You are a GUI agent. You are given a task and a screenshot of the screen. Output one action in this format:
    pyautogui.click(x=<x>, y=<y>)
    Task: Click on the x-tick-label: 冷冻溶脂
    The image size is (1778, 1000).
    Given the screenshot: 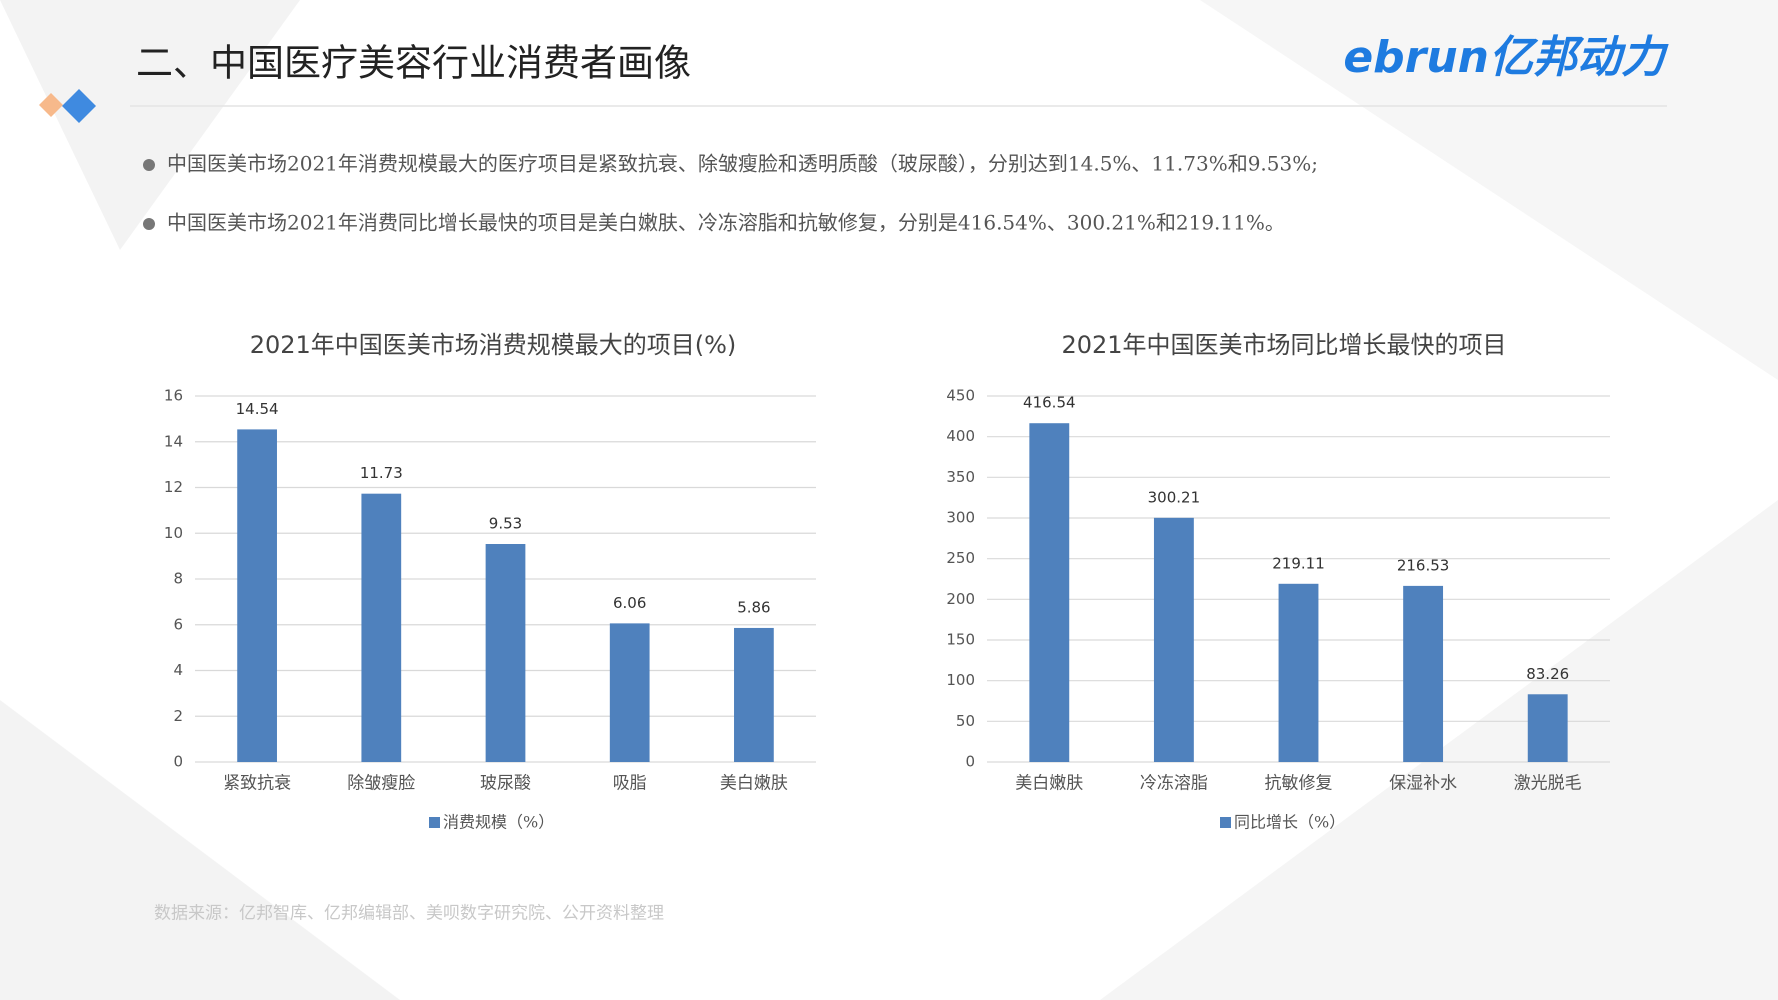 What is the action you would take?
    pyautogui.click(x=1174, y=784)
    